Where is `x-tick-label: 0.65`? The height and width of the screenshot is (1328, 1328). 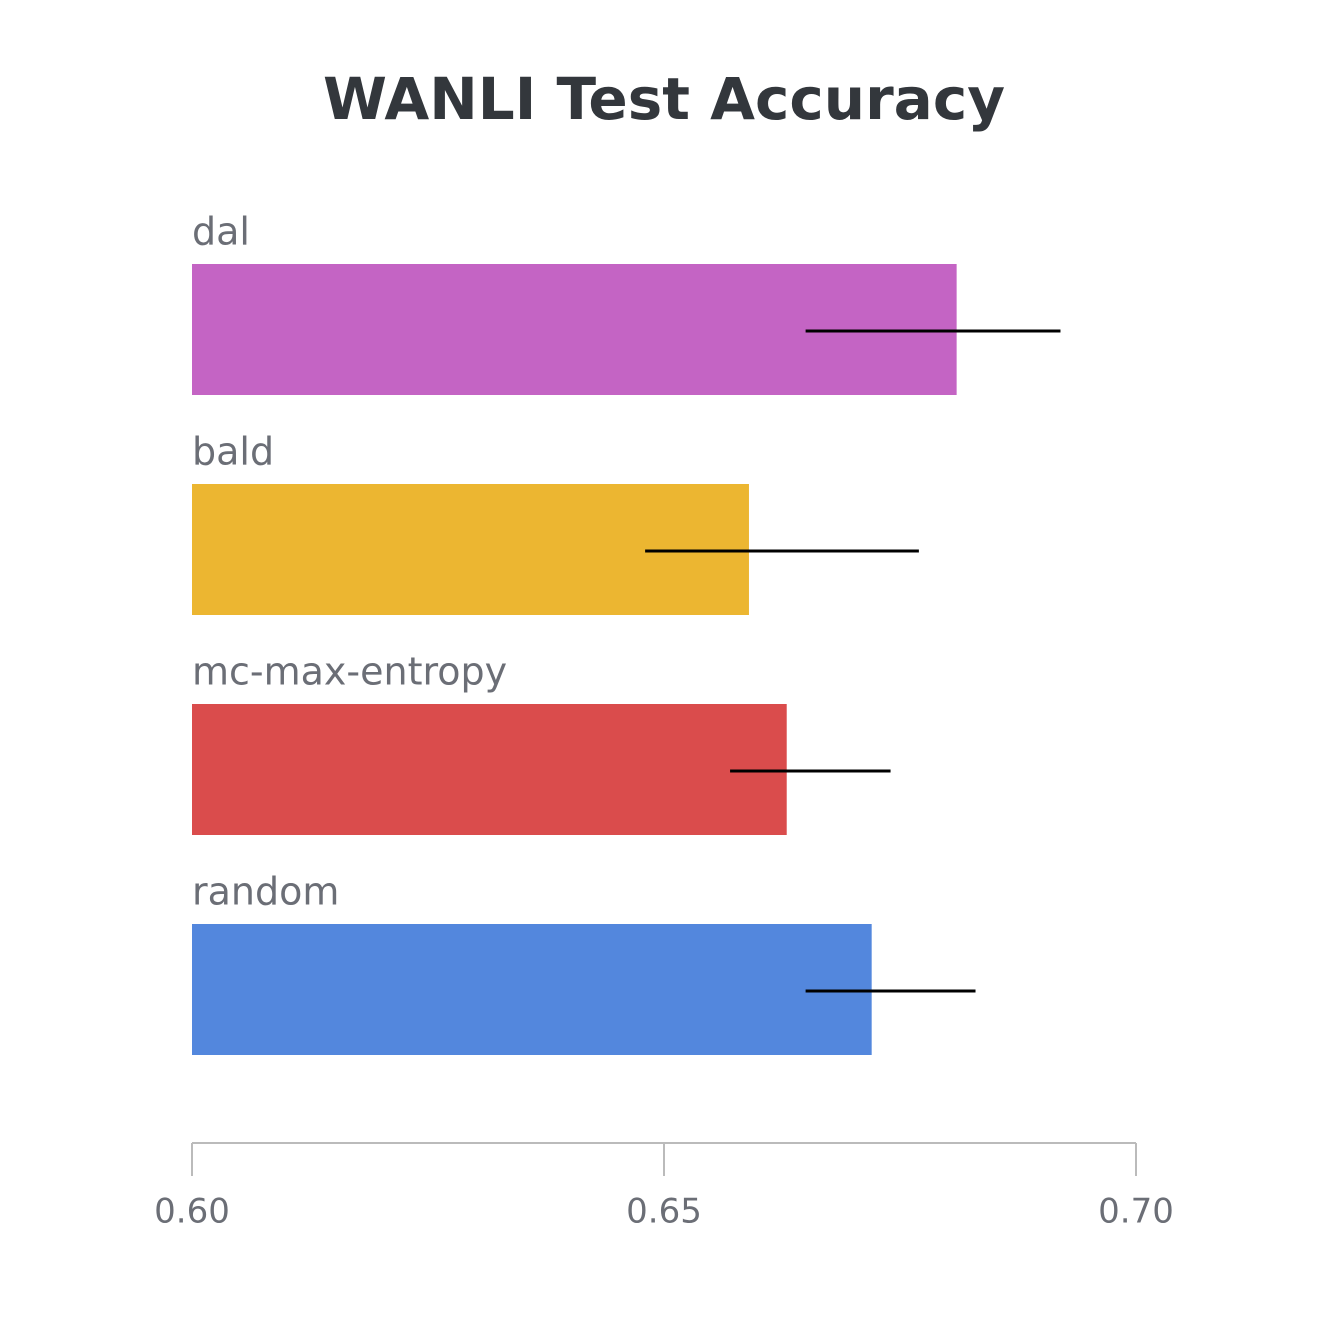
x-tick-label: 0.65 is located at coordinates (664, 1212).